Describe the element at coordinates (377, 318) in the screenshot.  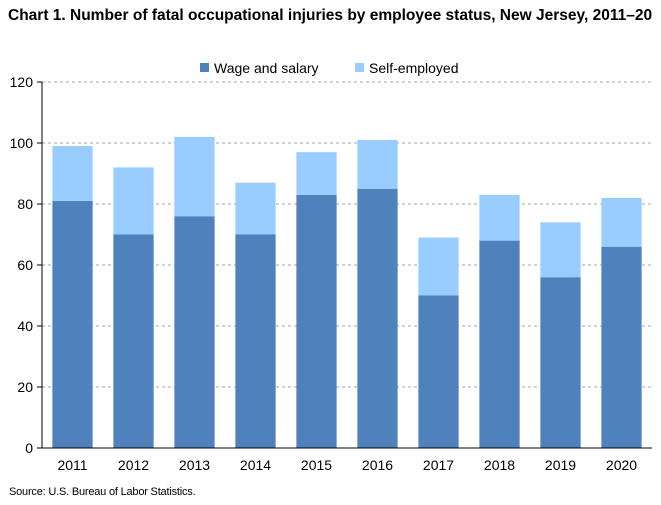
I see `bar-wage-and-salary-2016` at that location.